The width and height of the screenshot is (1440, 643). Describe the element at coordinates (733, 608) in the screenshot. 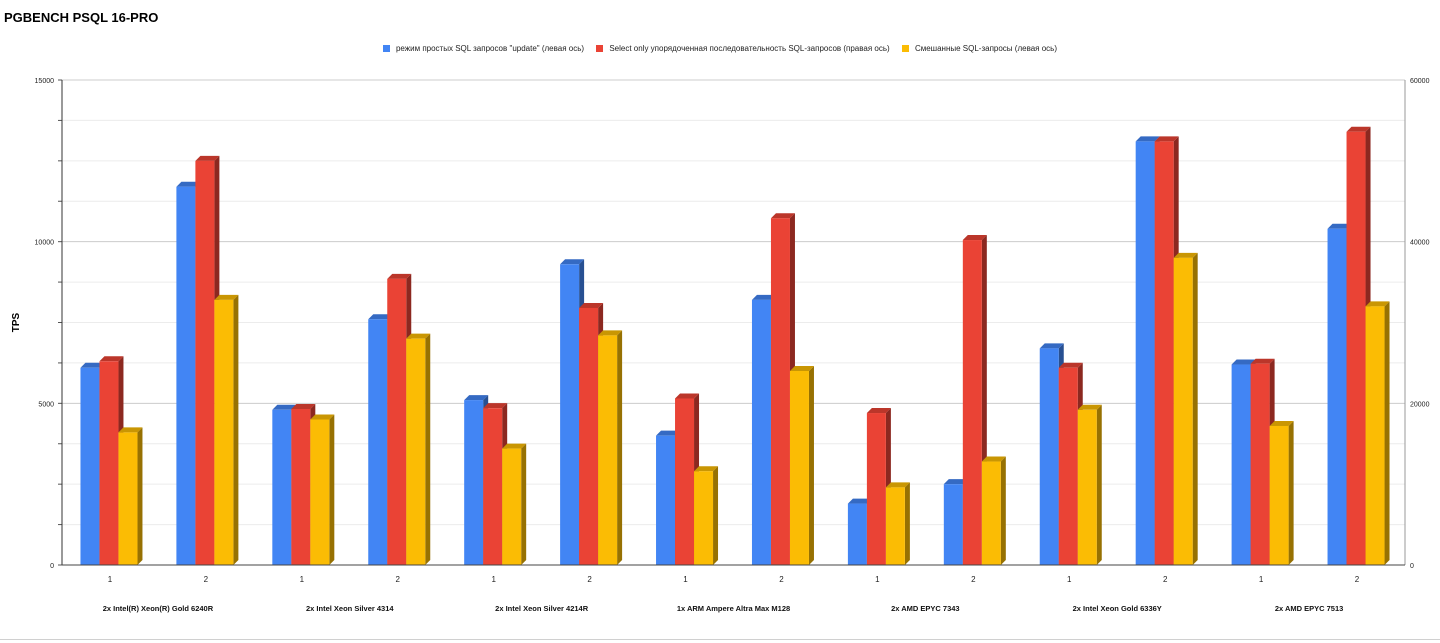

I see `group-label: 1x ARM Ampere Altra Max M128` at that location.